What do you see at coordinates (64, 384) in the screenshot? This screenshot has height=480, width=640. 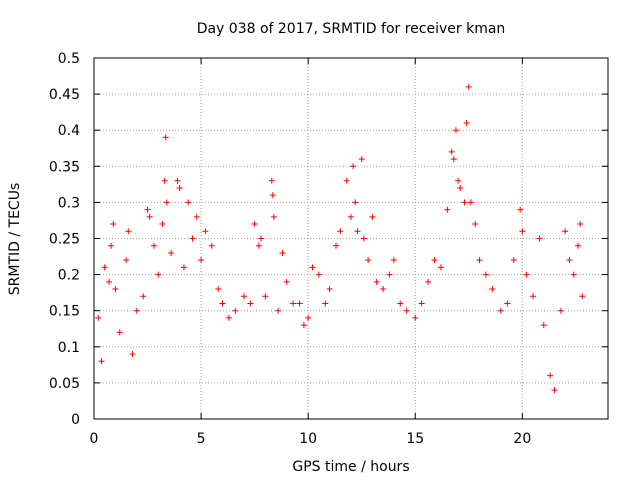 I see `y-tick-label: 0.05` at bounding box center [64, 384].